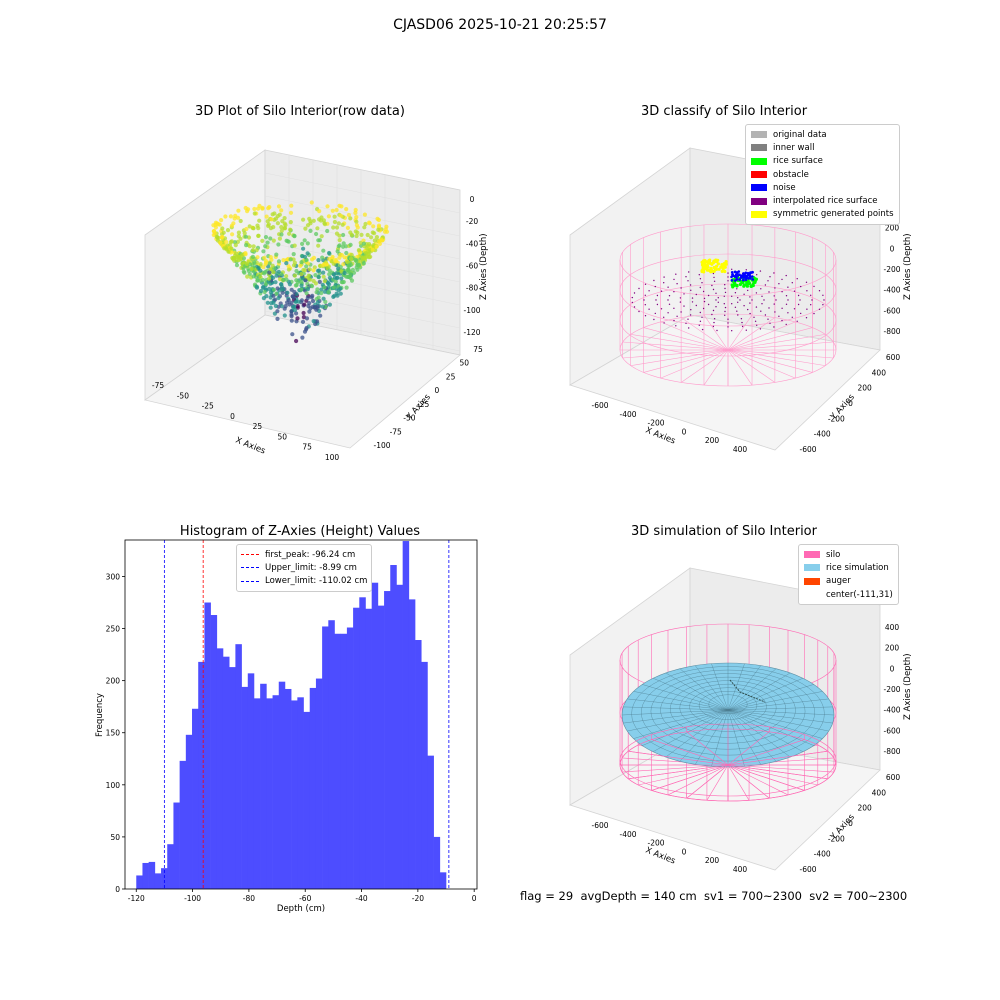 This screenshot has width=1000, height=1000. I want to click on y-tick-label: -100, so click(381, 445).